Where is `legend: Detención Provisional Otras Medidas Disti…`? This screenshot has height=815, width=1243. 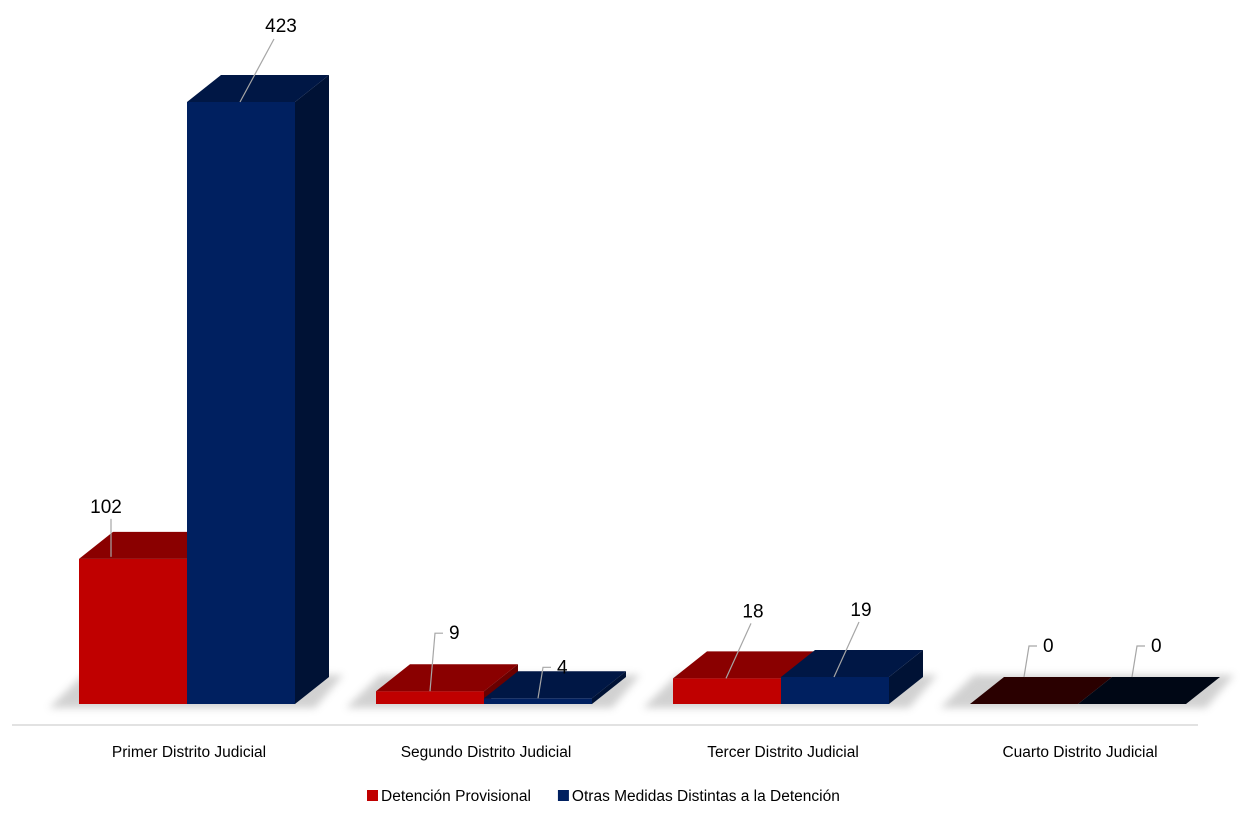
legend: Detención Provisional Otras Medidas Disti… is located at coordinates (603, 796).